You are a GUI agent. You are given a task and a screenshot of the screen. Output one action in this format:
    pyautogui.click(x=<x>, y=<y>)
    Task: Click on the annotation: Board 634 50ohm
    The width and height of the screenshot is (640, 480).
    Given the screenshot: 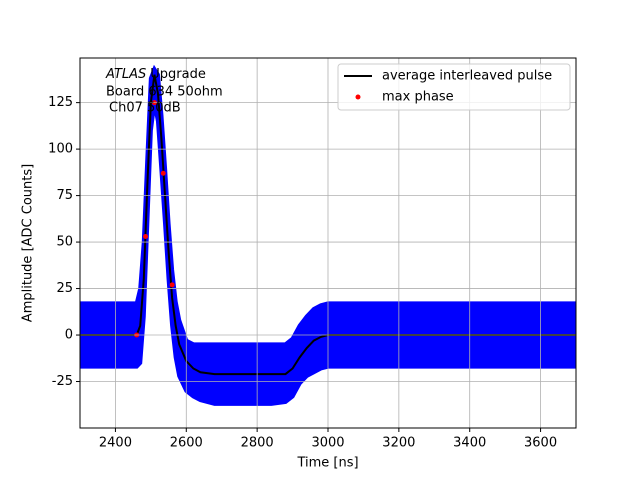 What is the action you would take?
    pyautogui.click(x=164, y=92)
    